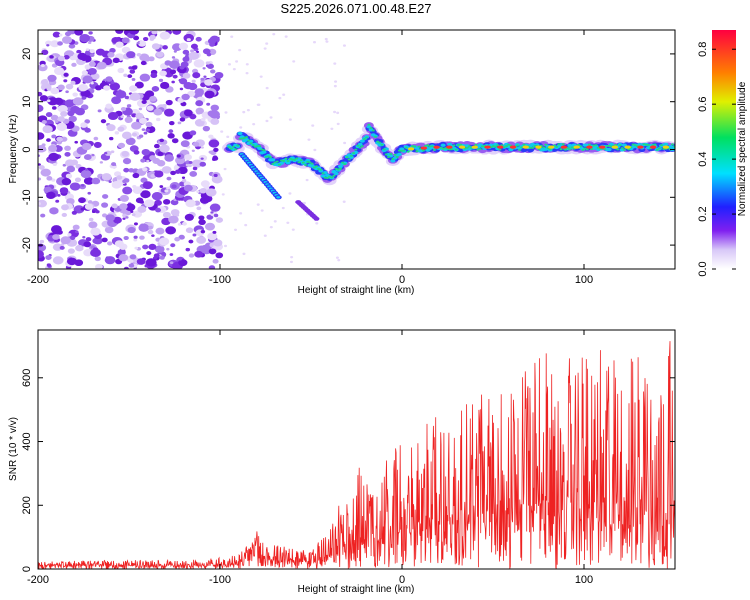  Describe the element at coordinates (703, 158) in the screenshot. I see `colorbar-tick-label: 0.4` at that location.